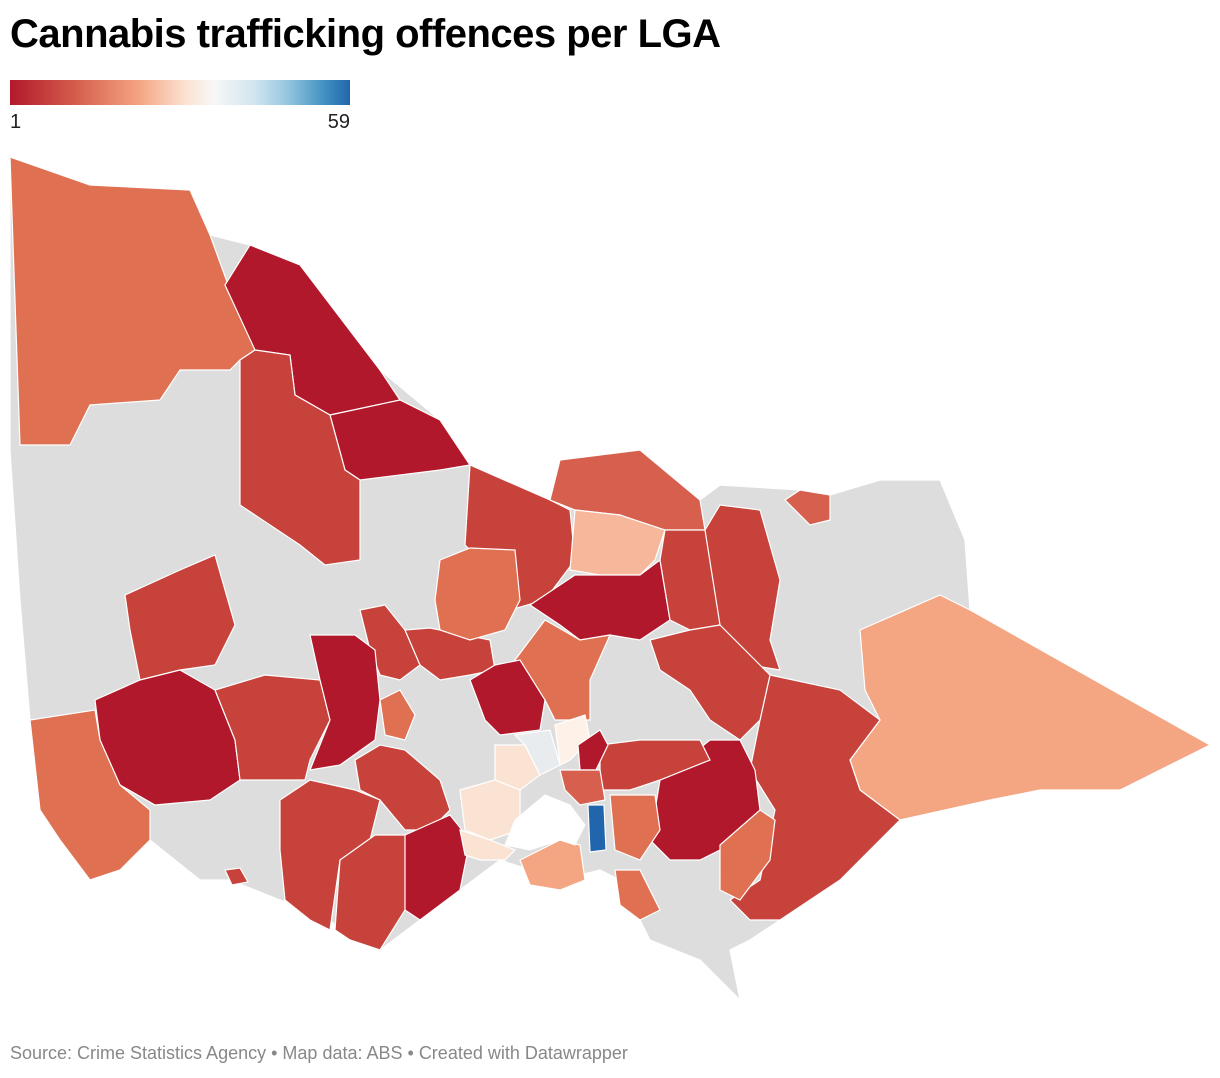  I want to click on datawrapper-credit-link: Created with Datawrapper, so click(523, 1053).